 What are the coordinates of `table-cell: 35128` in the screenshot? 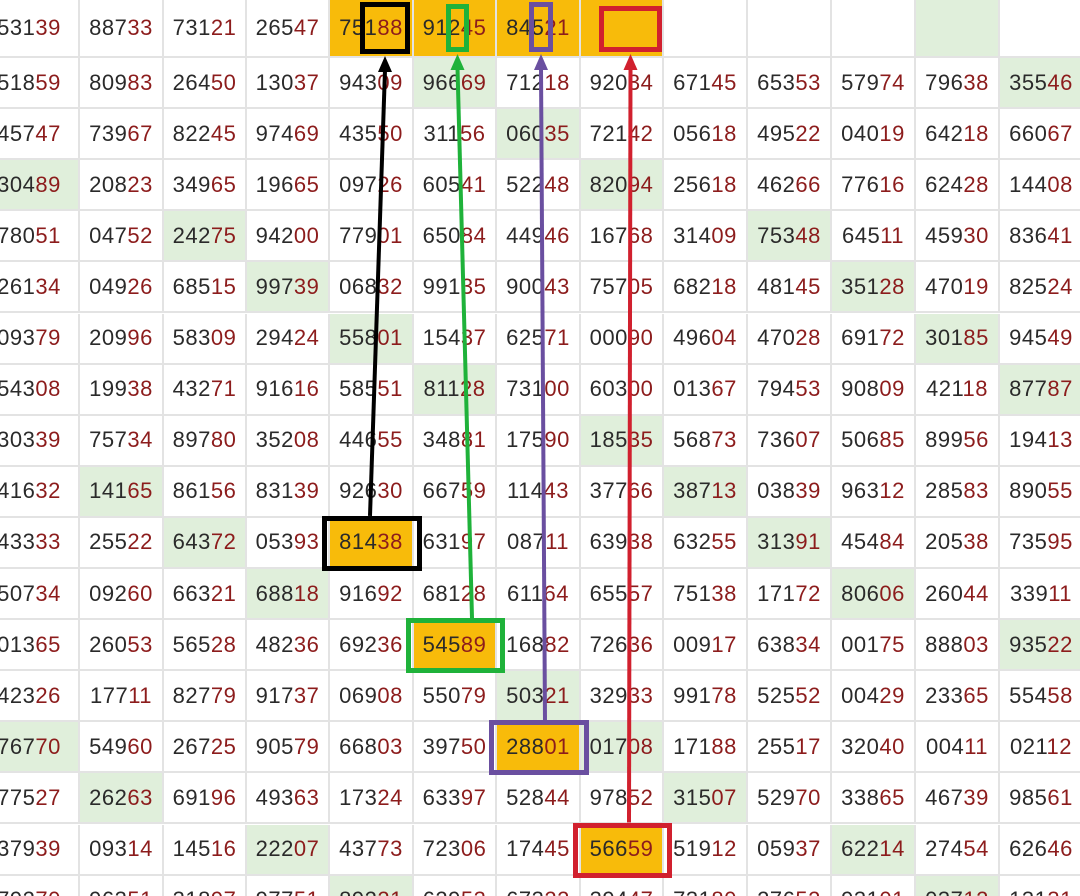 It's located at (874, 288).